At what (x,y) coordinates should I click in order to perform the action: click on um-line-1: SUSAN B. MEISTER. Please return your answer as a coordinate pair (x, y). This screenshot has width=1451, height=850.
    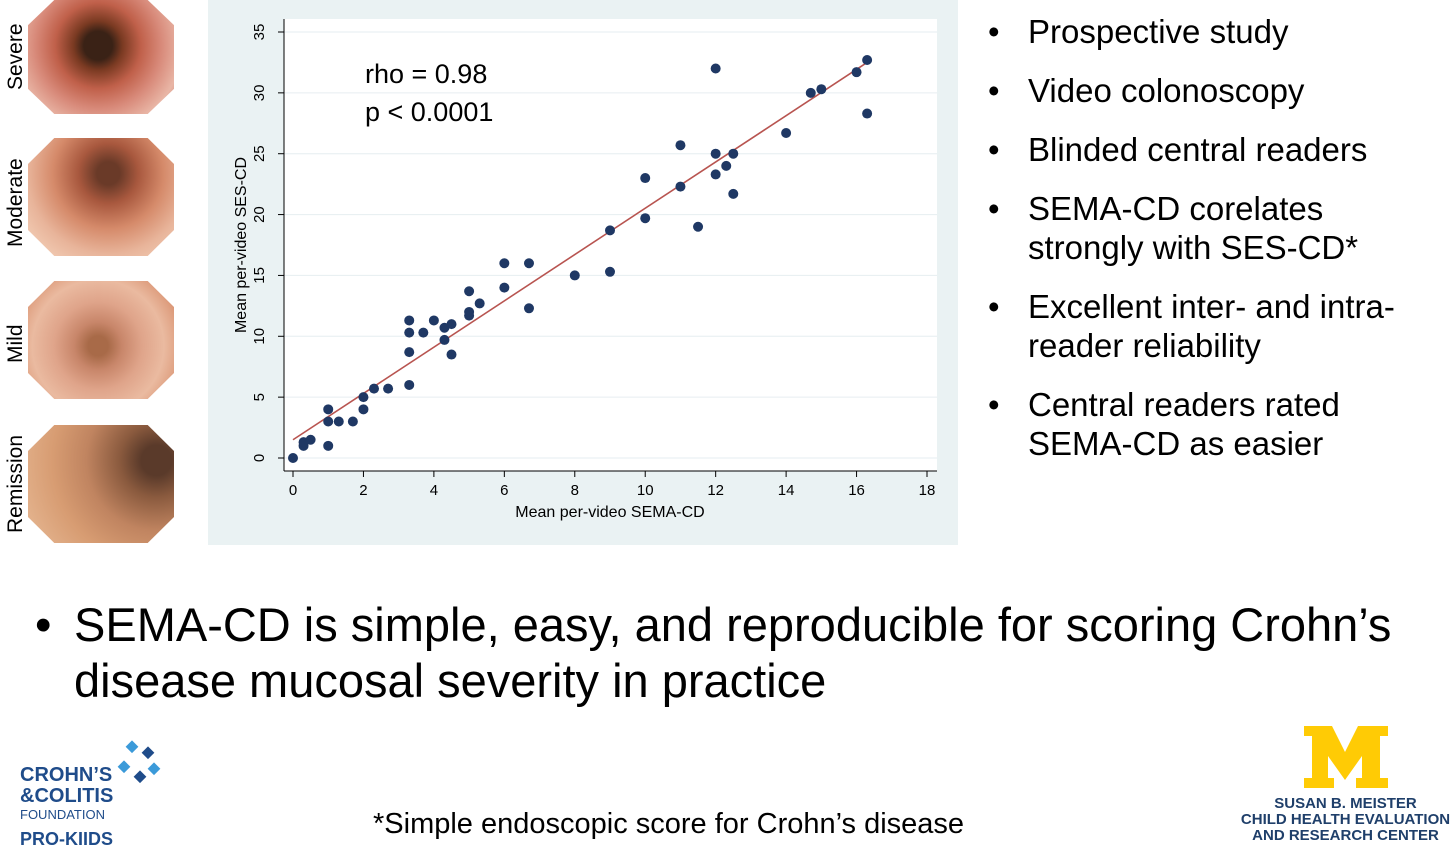
    Looking at the image, I should click on (1345, 803).